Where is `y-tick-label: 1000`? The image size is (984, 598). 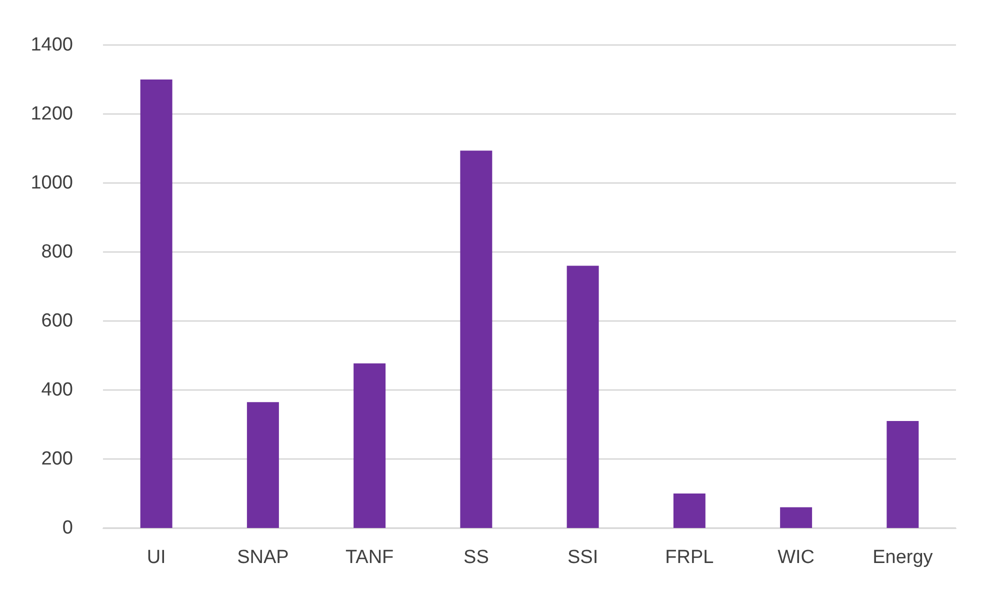 y-tick-label: 1000 is located at coordinates (51, 183).